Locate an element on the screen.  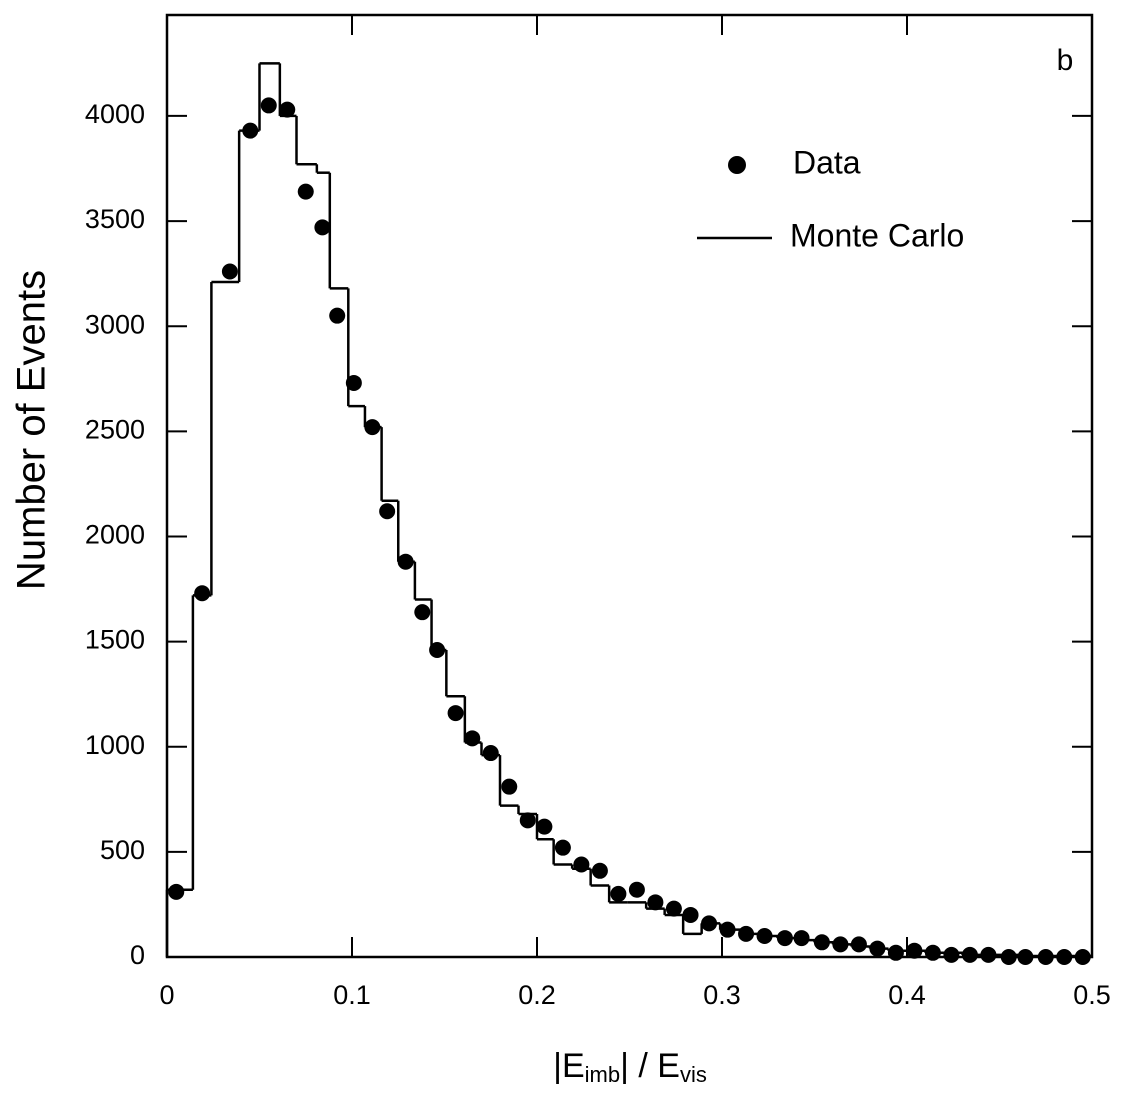
y-tick-label: 1000 is located at coordinates (115, 745).